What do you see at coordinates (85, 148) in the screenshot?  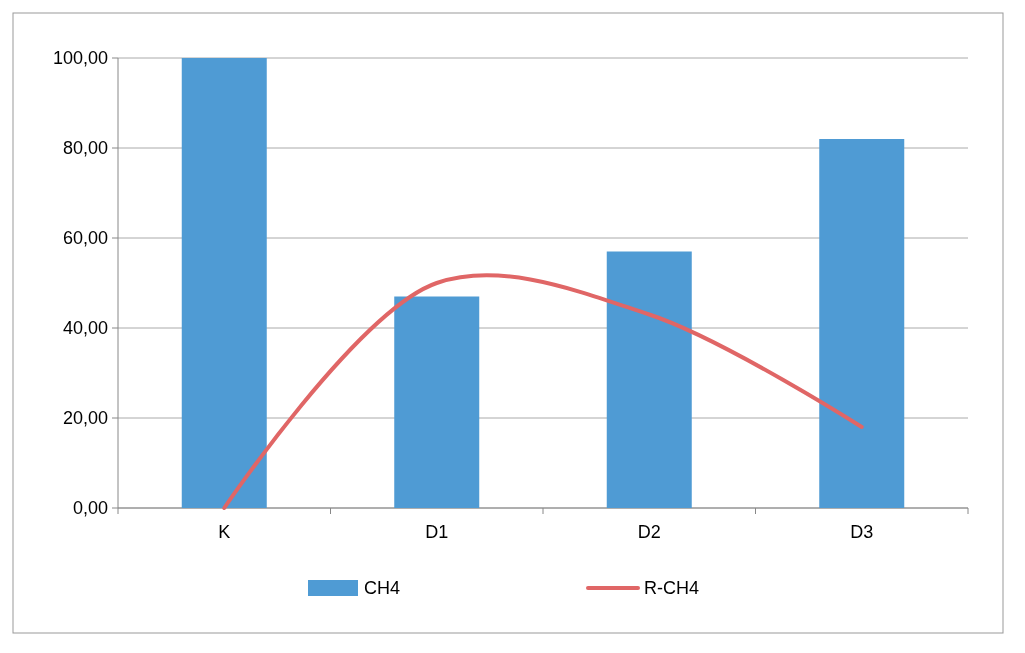 I see `y-tick-label: 80,00` at bounding box center [85, 148].